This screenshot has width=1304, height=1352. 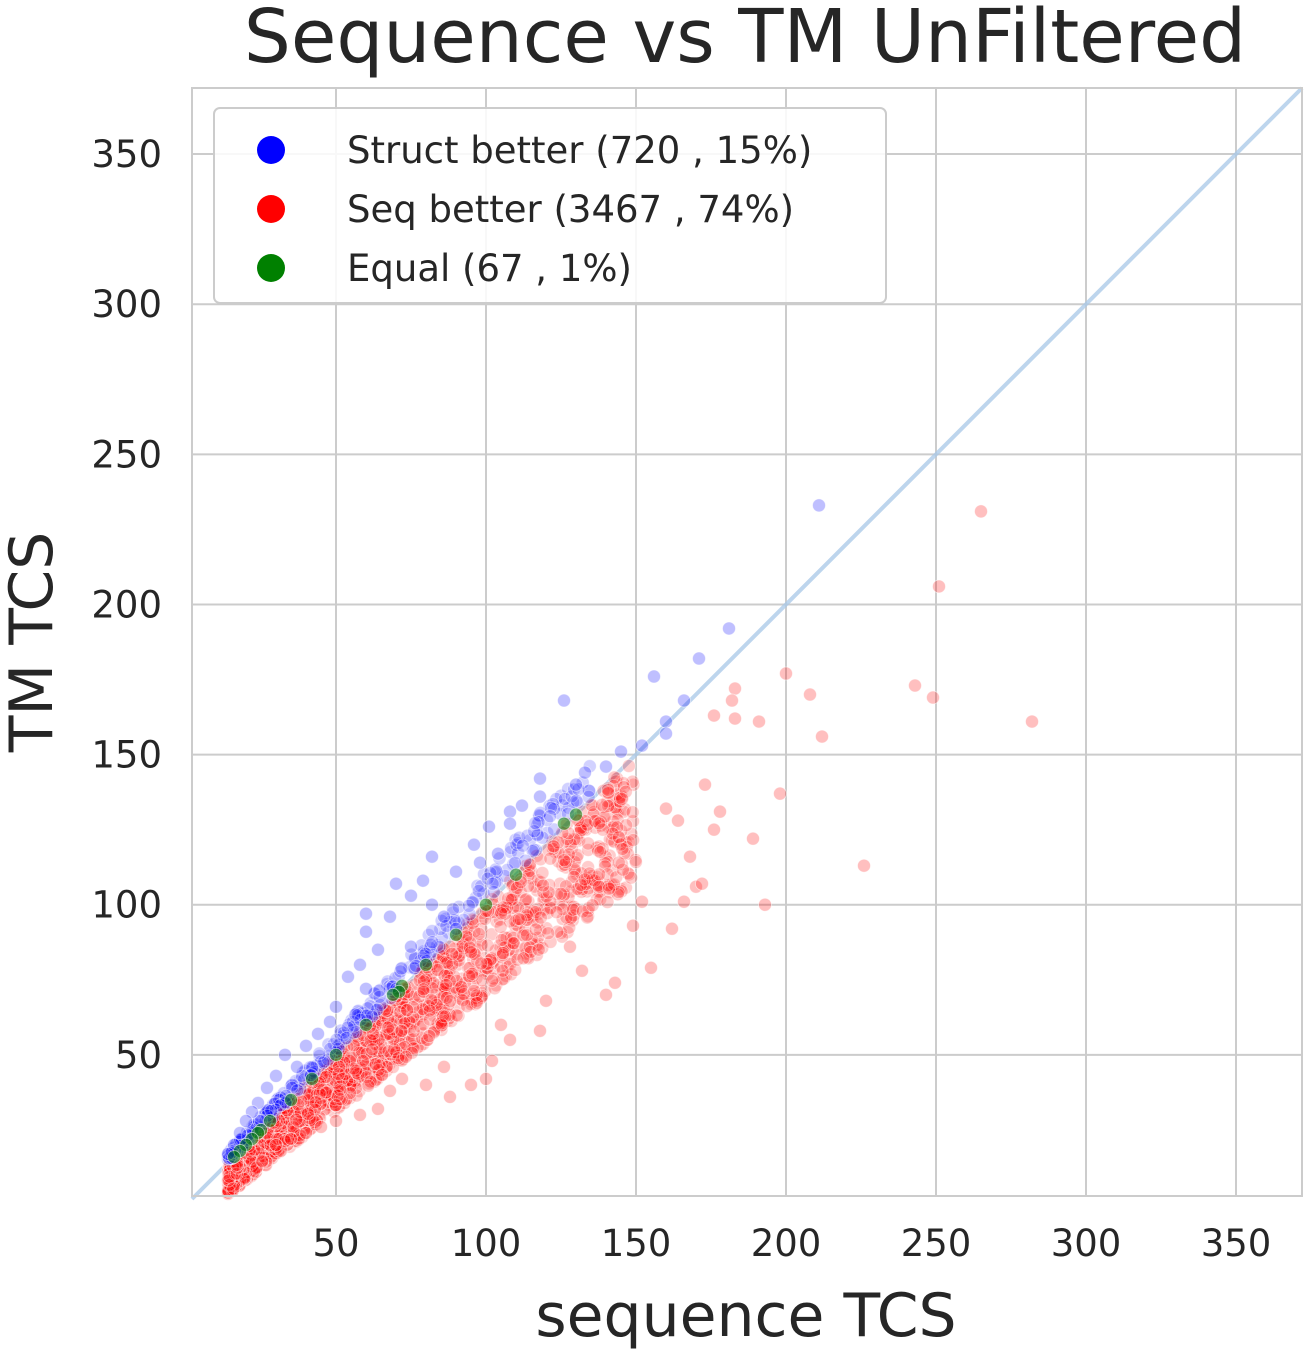 I want to click on y-tick-label: 350, so click(x=126, y=154).